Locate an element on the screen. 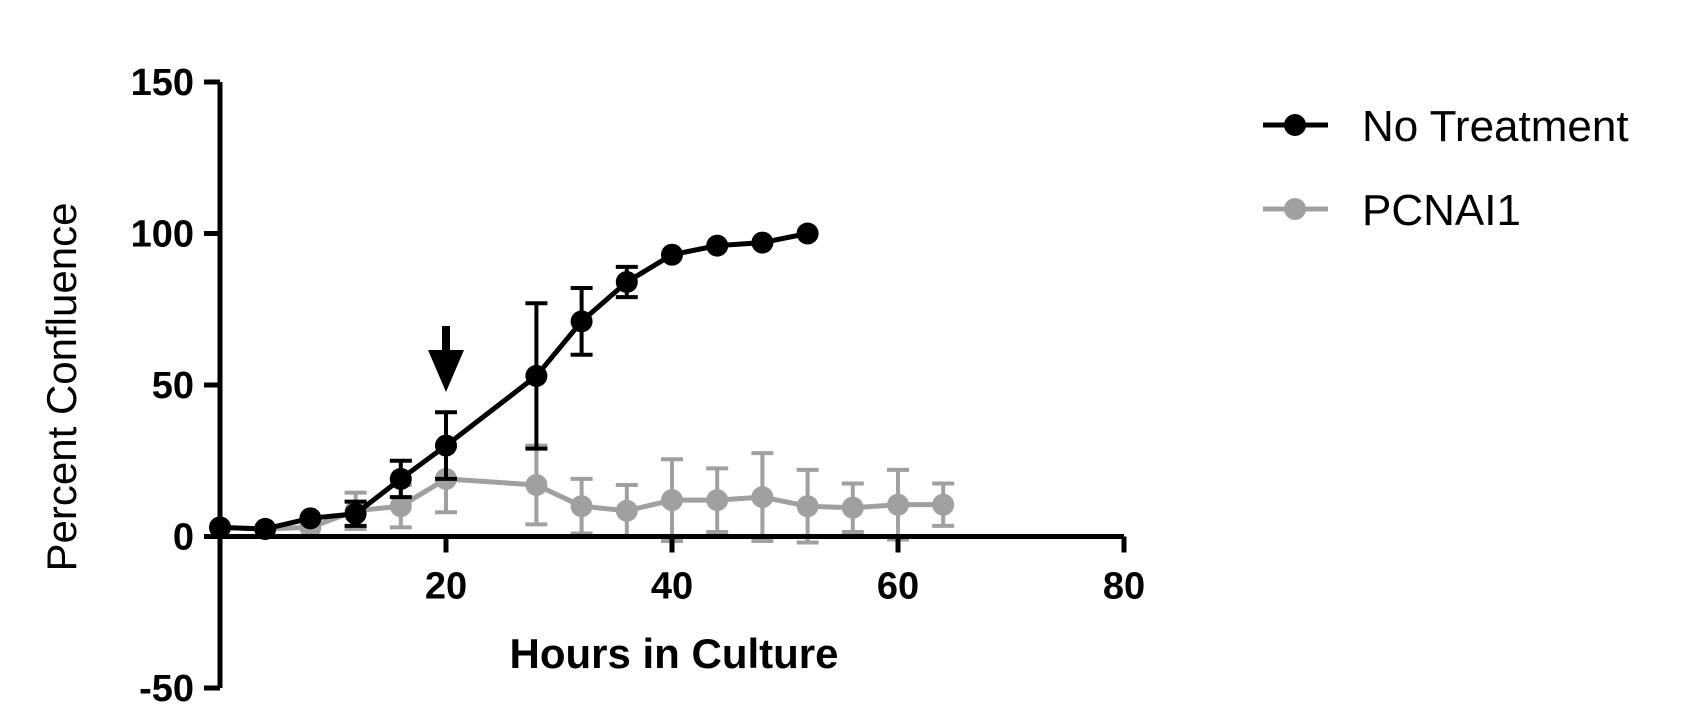  x-tick-label: 40 is located at coordinates (672, 587).